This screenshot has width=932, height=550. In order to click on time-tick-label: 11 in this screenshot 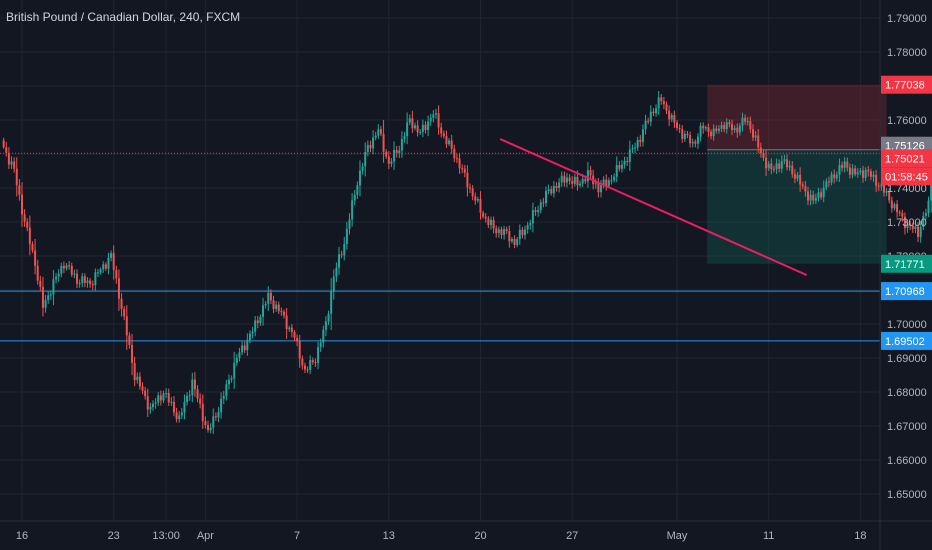, I will do `click(768, 536)`.